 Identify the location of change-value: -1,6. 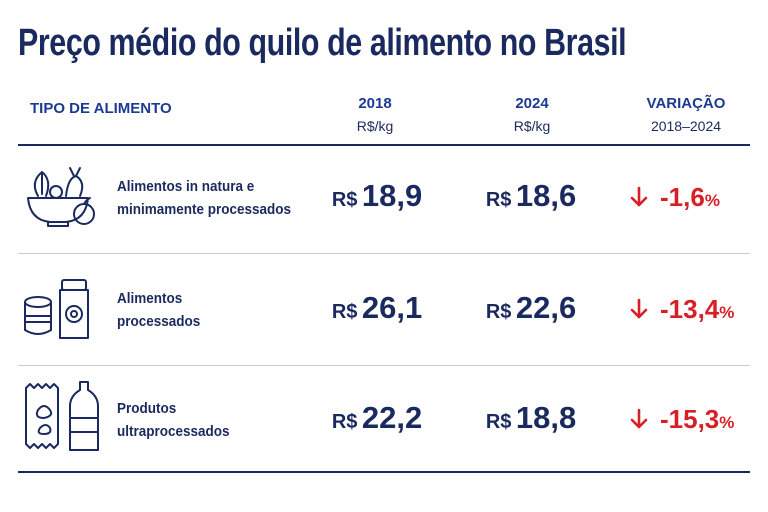
(682, 197).